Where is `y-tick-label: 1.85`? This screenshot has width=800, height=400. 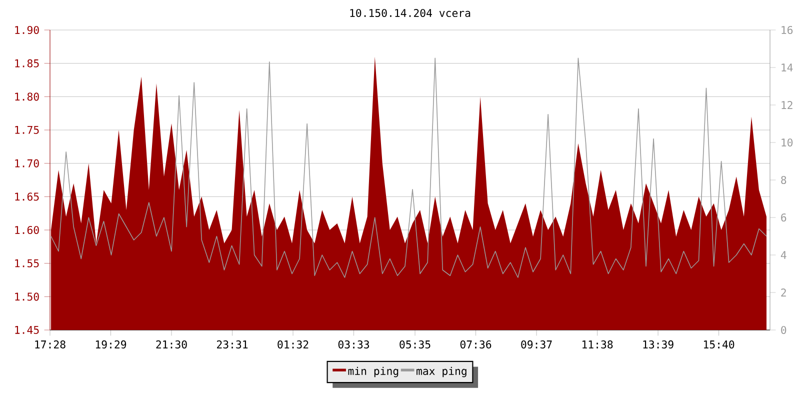
y-tick-label: 1.85 is located at coordinates (27, 63).